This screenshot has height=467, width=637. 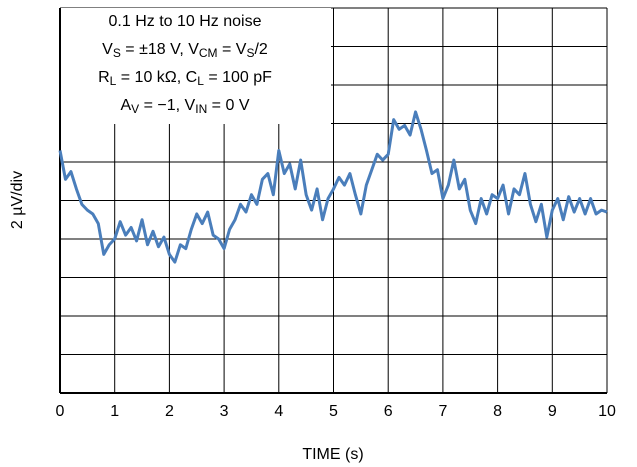 What do you see at coordinates (333, 411) in the screenshot?
I see `x-tick-label: 5` at bounding box center [333, 411].